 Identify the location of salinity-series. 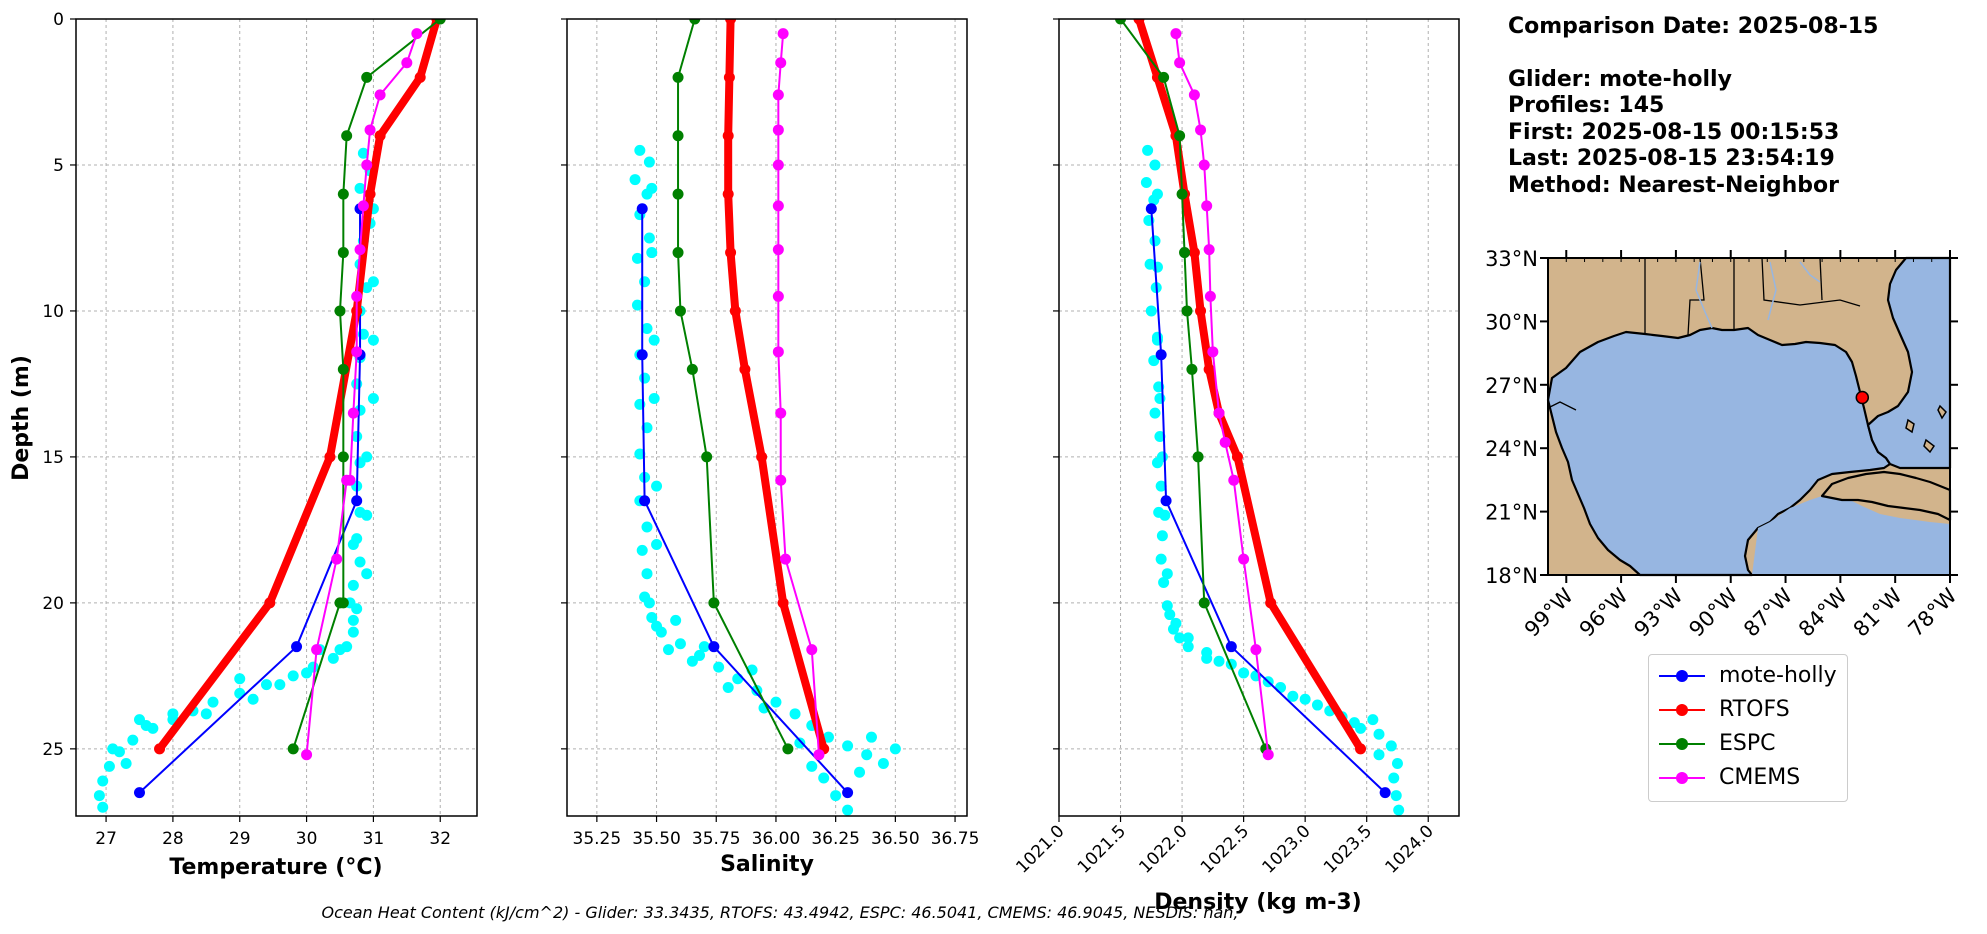
(745, 409).